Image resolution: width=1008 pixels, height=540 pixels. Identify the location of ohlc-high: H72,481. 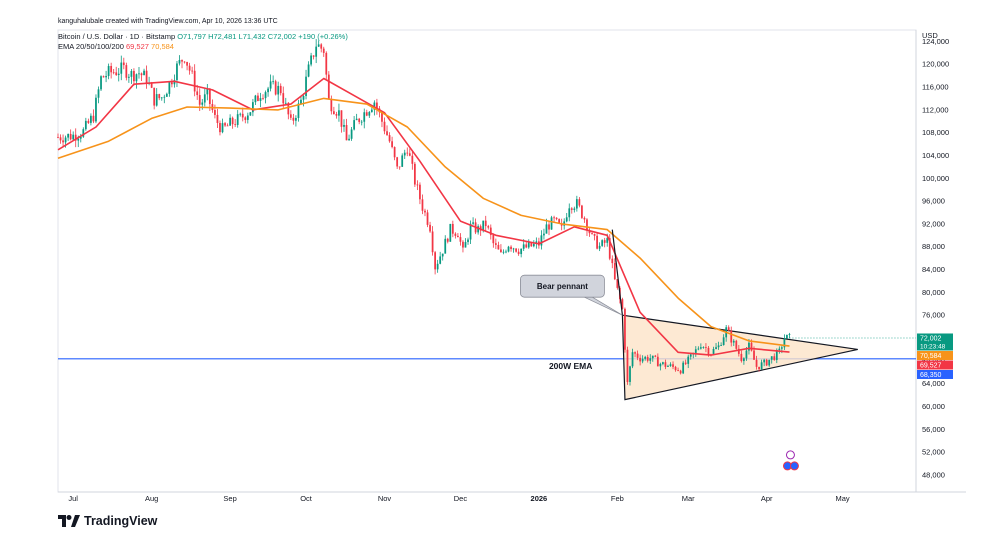
(222, 36).